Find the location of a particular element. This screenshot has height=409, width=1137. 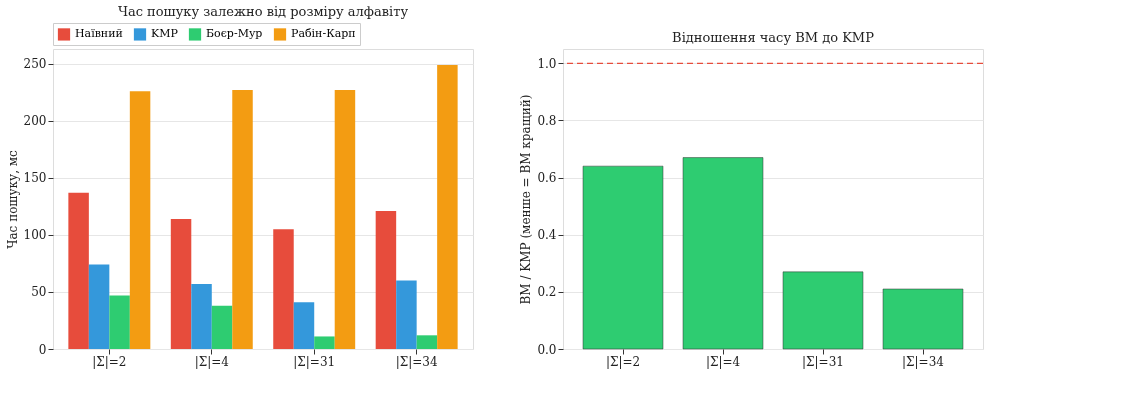

chart-title: Час пошуку залежно від розміру алфавіту is located at coordinates (263, 11).